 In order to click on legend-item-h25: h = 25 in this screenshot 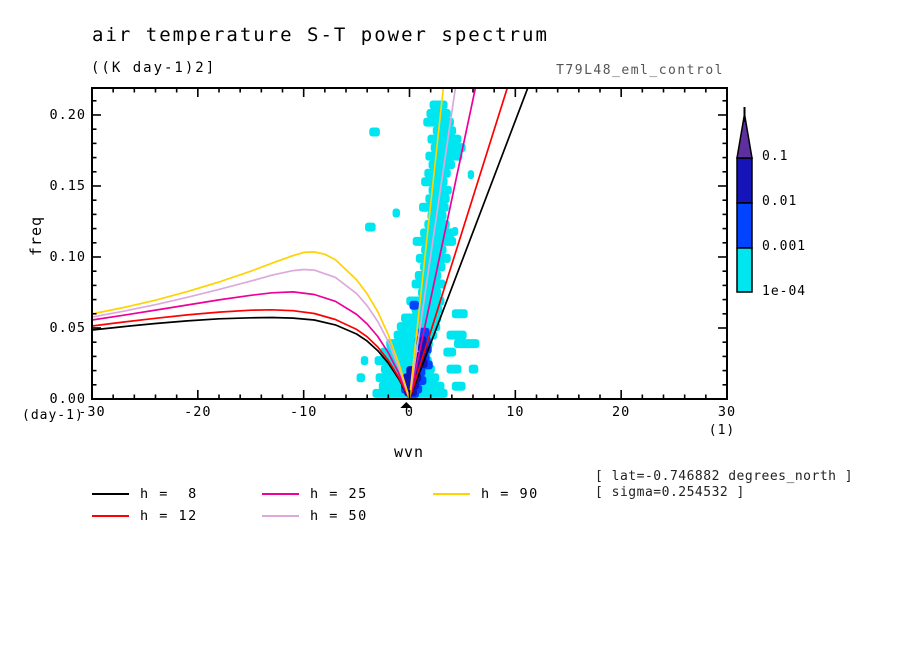, I will do `click(315, 494)`.